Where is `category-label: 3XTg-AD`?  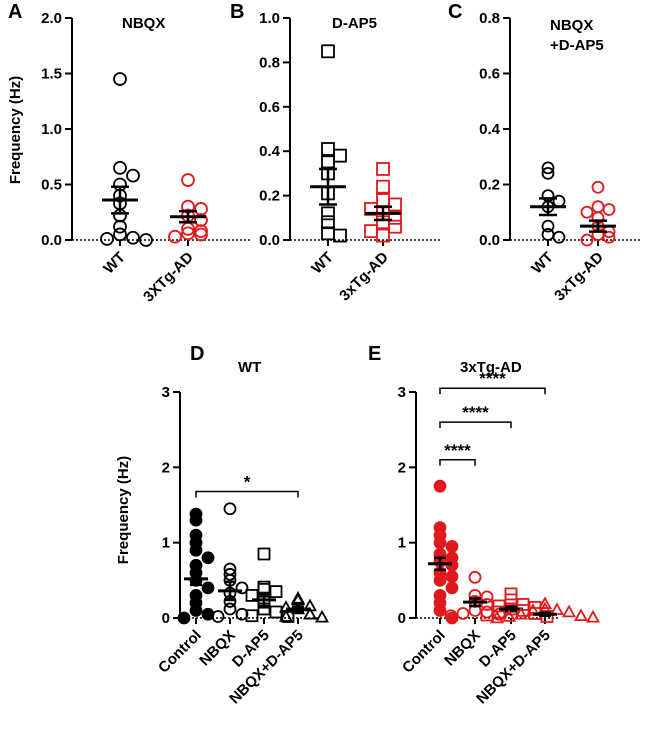
category-label: 3XTg-AD is located at coordinates (168, 277).